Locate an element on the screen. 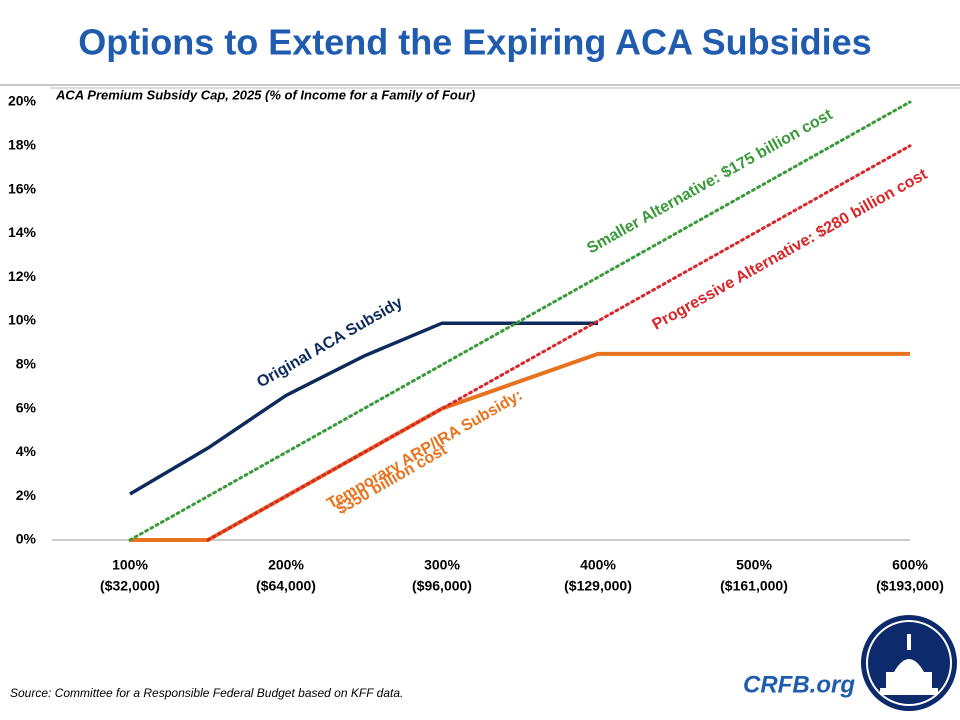 Image resolution: width=960 pixels, height=720 pixels. y-tick-label: 14% is located at coordinates (22, 232).